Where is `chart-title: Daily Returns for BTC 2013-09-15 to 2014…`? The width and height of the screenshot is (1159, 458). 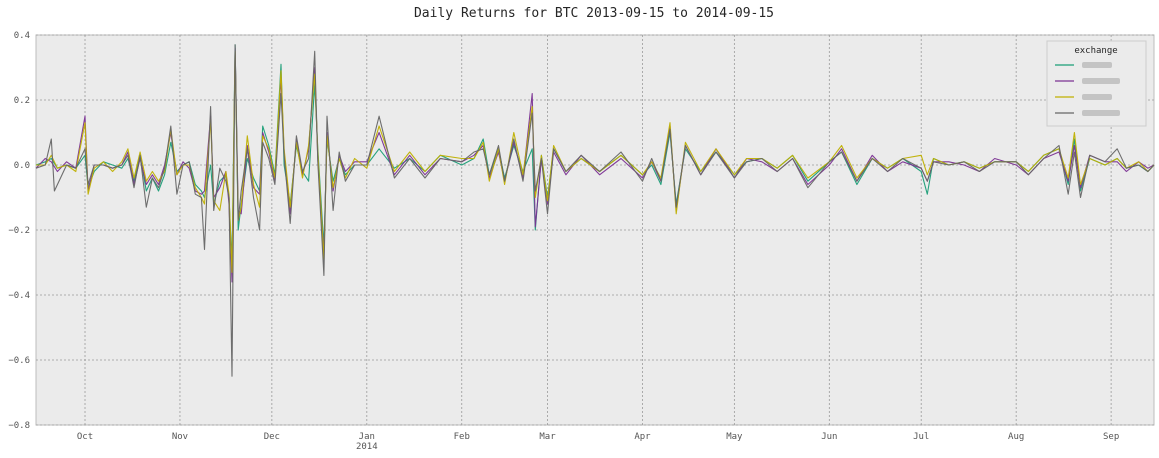 chart-title: Daily Returns for BTC 2013-09-15 to 2014… is located at coordinates (594, 13).